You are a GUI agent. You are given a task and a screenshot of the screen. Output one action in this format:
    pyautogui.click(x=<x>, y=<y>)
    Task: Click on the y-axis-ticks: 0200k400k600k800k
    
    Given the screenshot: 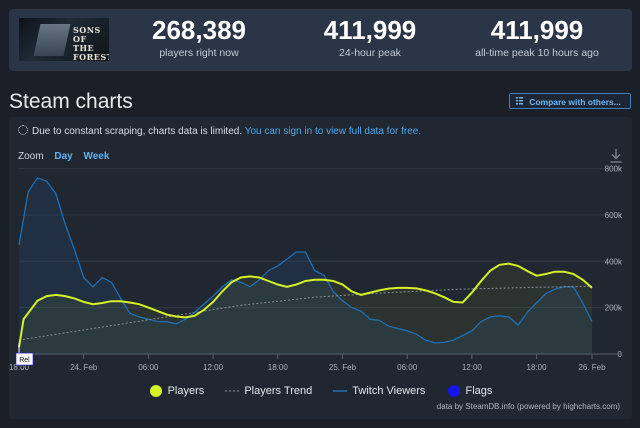 What is the action you would take?
    pyautogui.click(x=614, y=262)
    